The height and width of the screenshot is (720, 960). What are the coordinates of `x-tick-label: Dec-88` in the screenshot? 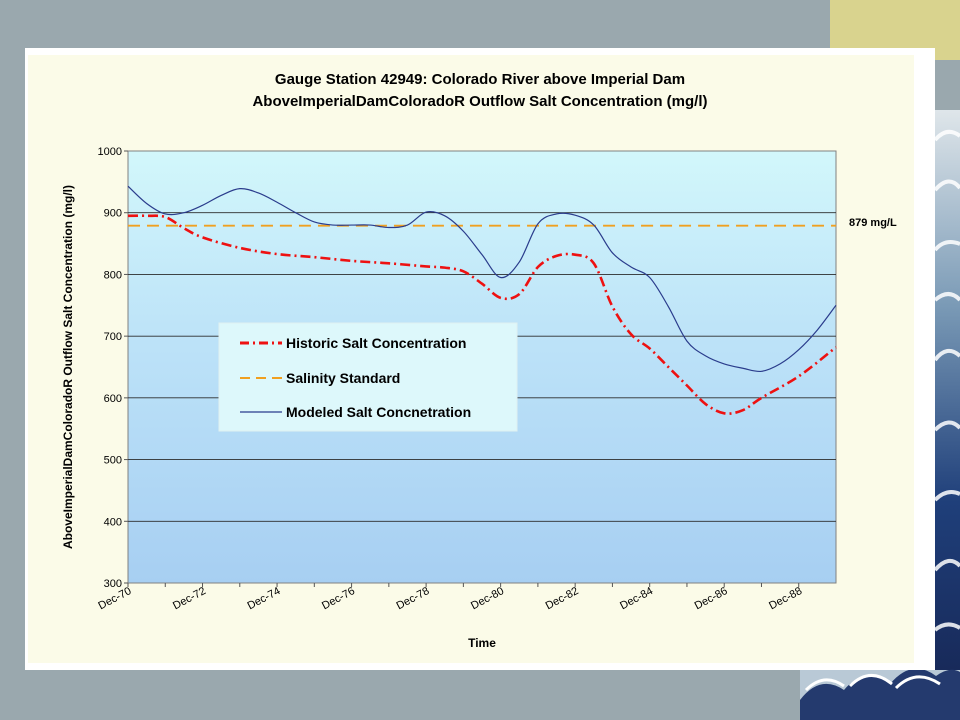 It's located at (785, 598).